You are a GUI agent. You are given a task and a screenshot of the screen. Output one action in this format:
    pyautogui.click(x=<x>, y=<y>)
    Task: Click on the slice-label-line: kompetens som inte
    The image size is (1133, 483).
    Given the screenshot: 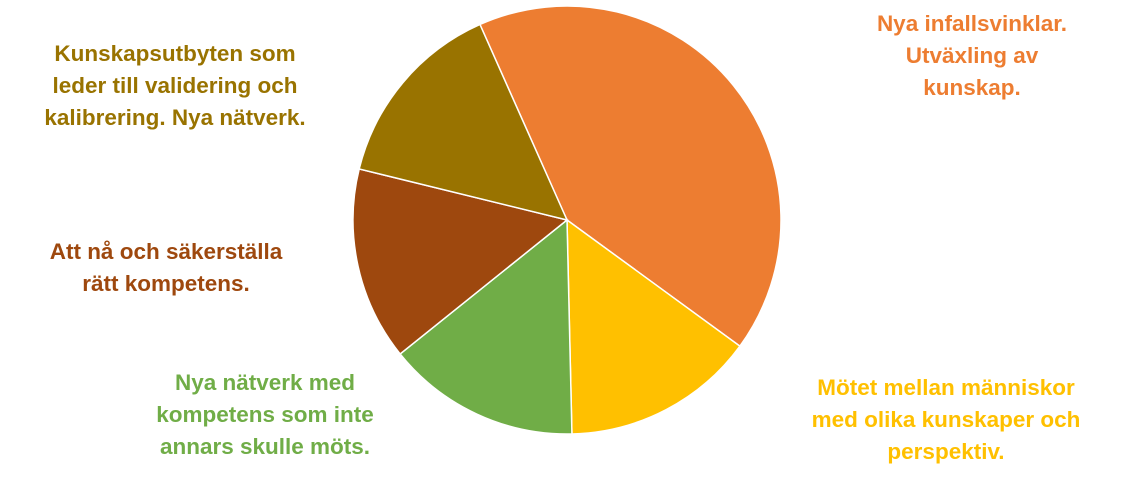 What is the action you would take?
    pyautogui.click(x=265, y=414)
    